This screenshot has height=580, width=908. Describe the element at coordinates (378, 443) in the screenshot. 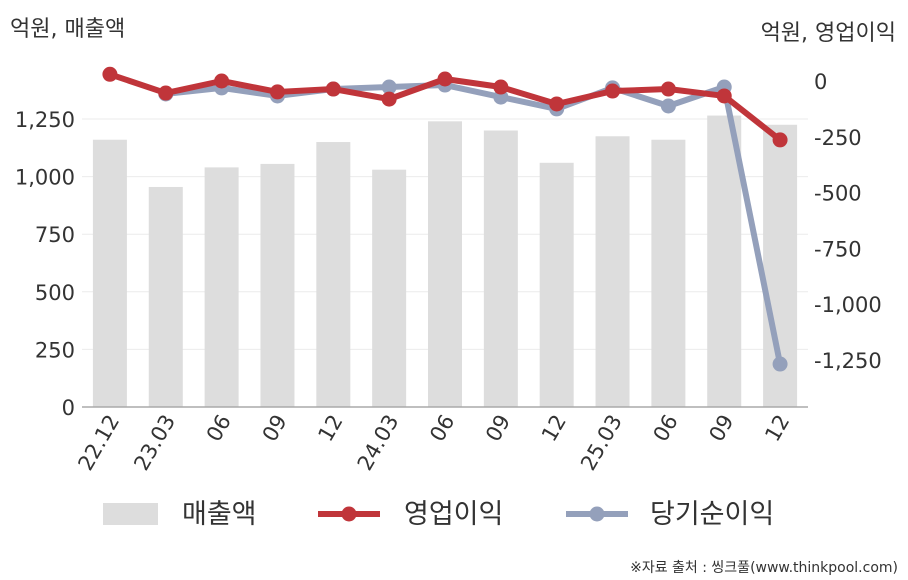

I see `x-tick-label: 24.03` at that location.